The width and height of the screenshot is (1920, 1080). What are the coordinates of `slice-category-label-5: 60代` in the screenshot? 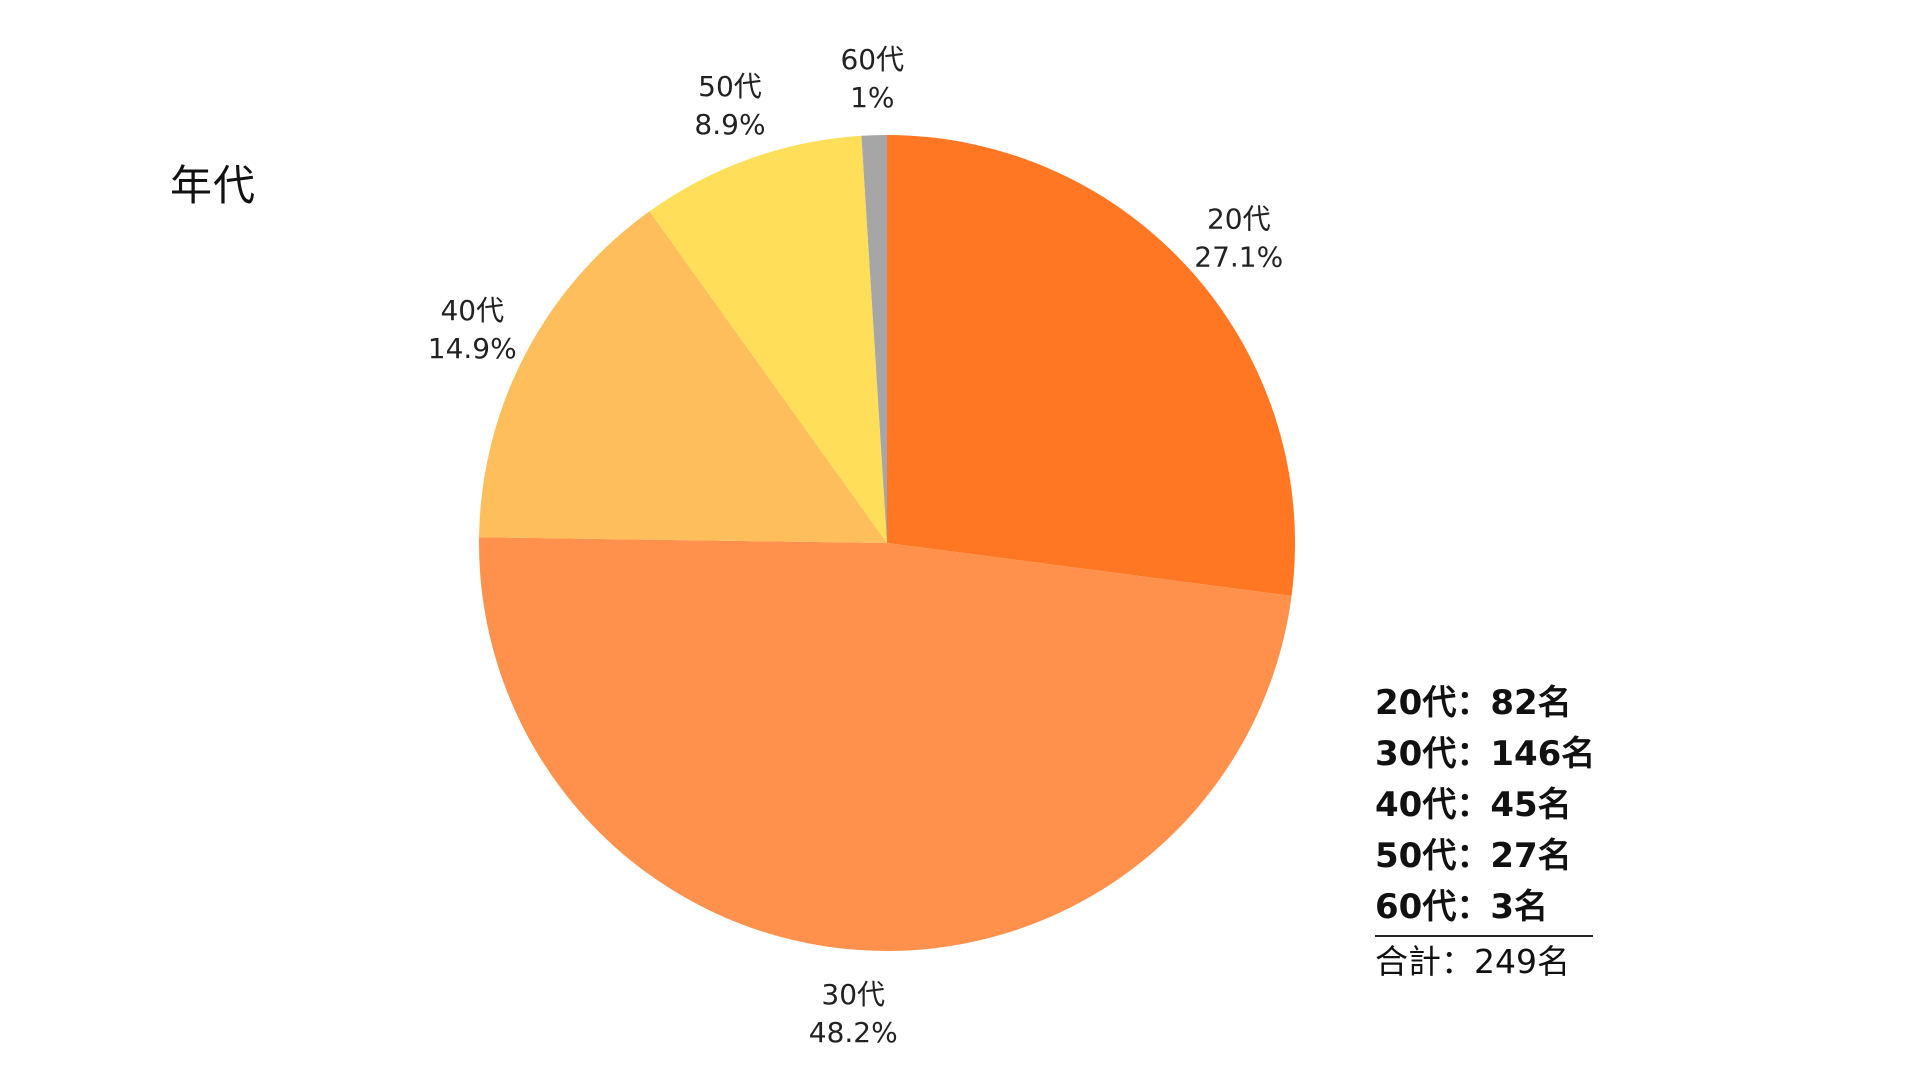 It's located at (872, 59).